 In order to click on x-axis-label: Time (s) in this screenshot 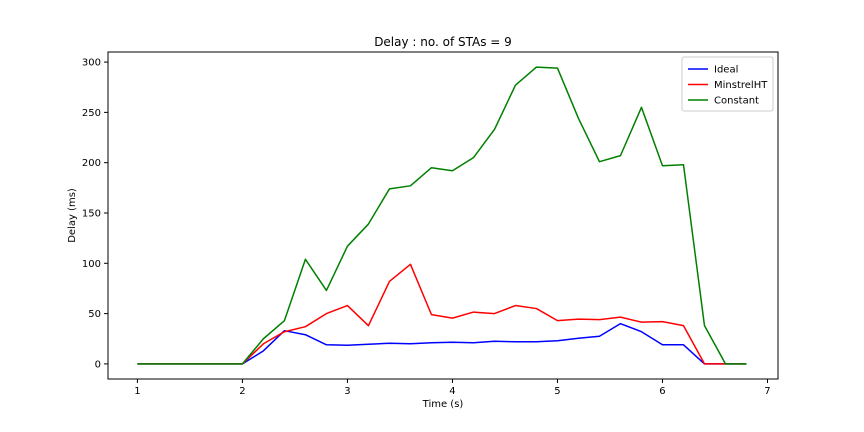, I will do `click(443, 404)`.